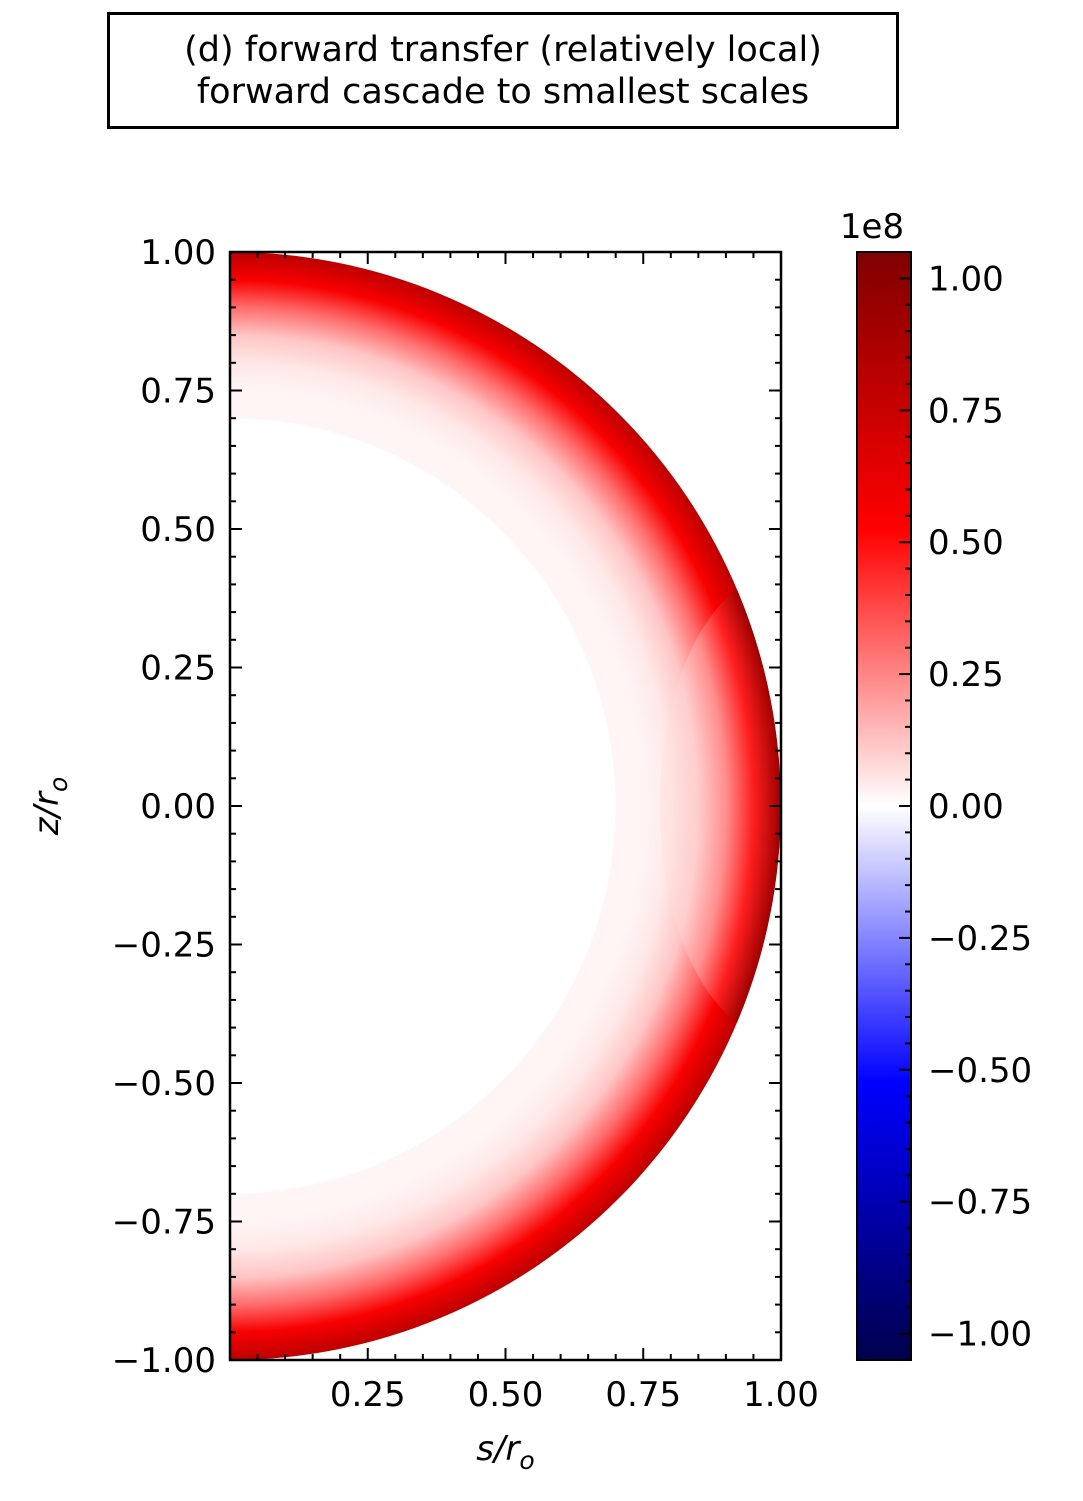 This screenshot has width=1083, height=1501. What do you see at coordinates (980, 1335) in the screenshot?
I see `colorbar-tick-label: −1.00` at bounding box center [980, 1335].